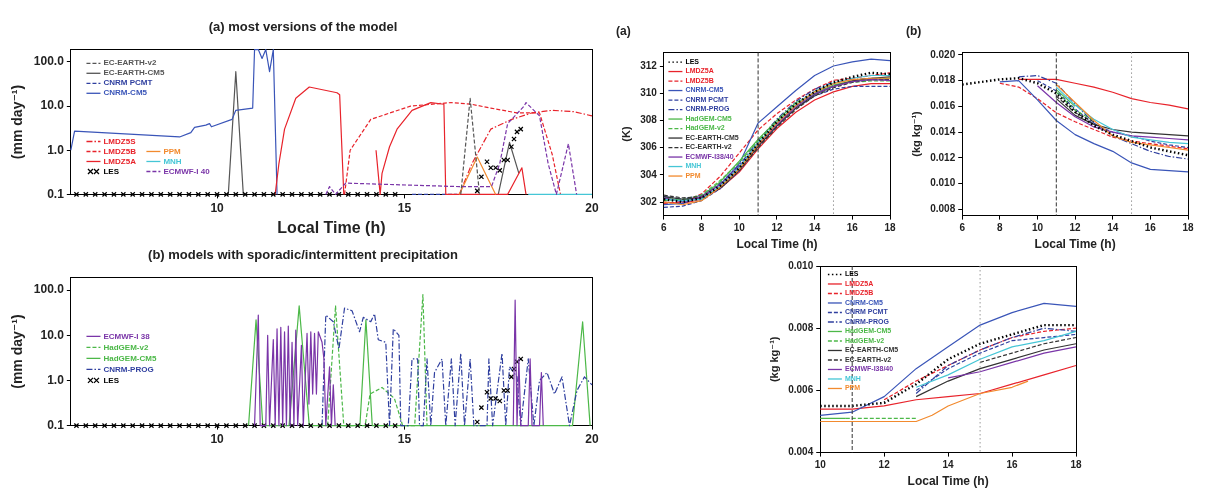  I want to click on chart-title: (b) models with sporadic/intermittent precipitation, so click(303, 255).